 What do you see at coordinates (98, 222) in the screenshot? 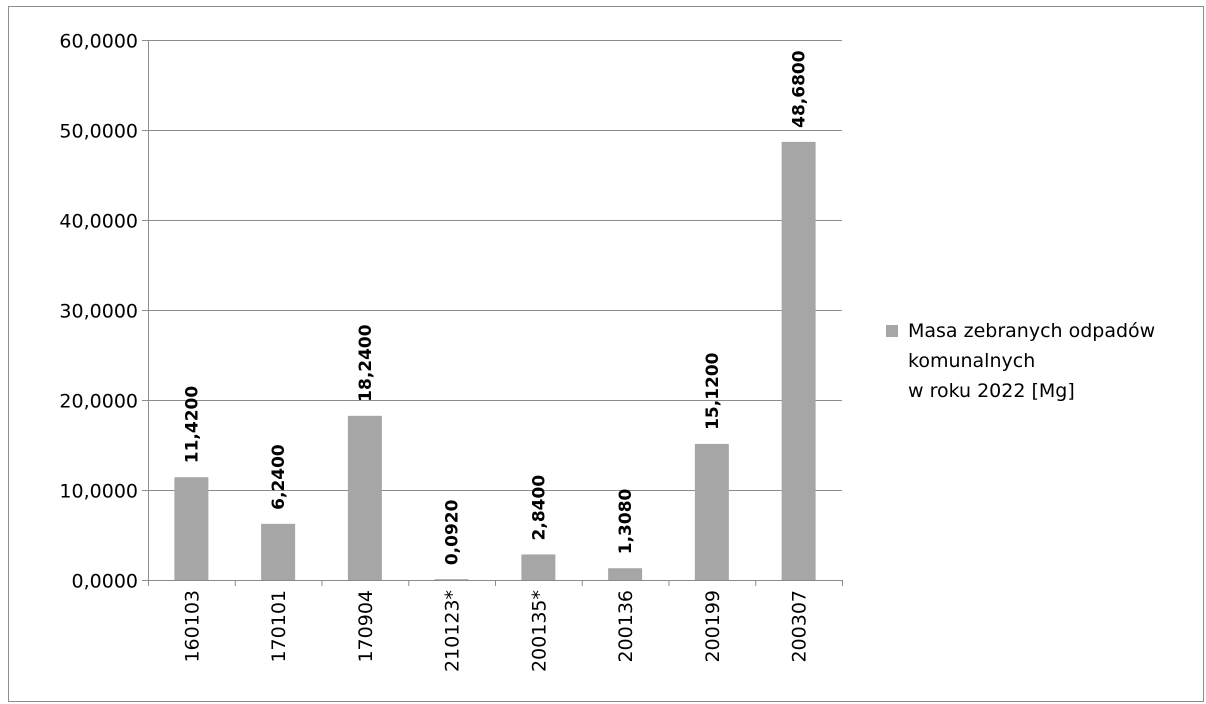
I see `y-tick-label: 40,0000` at bounding box center [98, 222].